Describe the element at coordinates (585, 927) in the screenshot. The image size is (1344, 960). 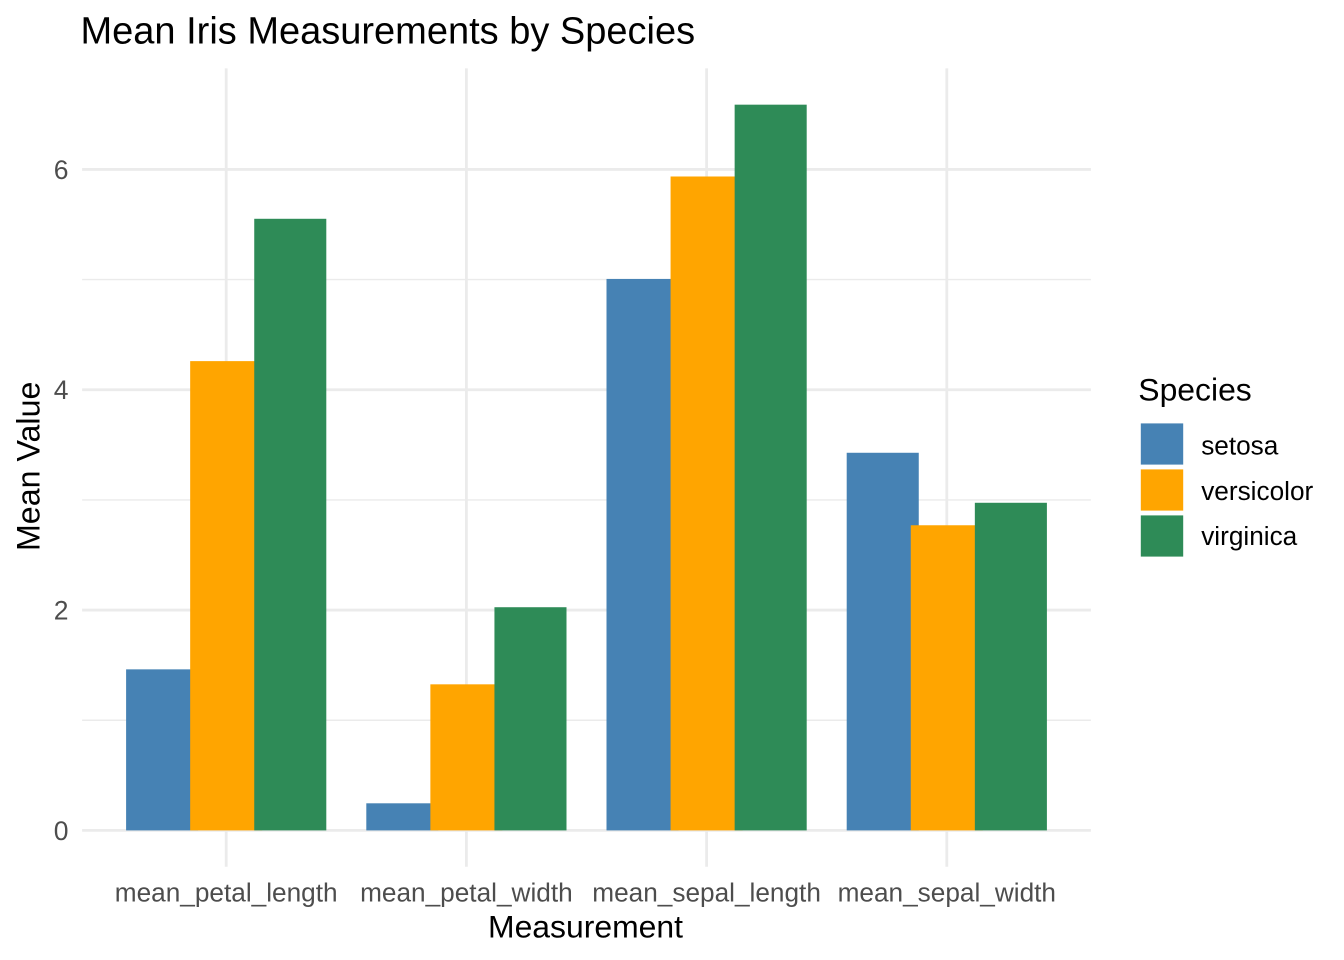
I see `svg-text: Measurement` at that location.